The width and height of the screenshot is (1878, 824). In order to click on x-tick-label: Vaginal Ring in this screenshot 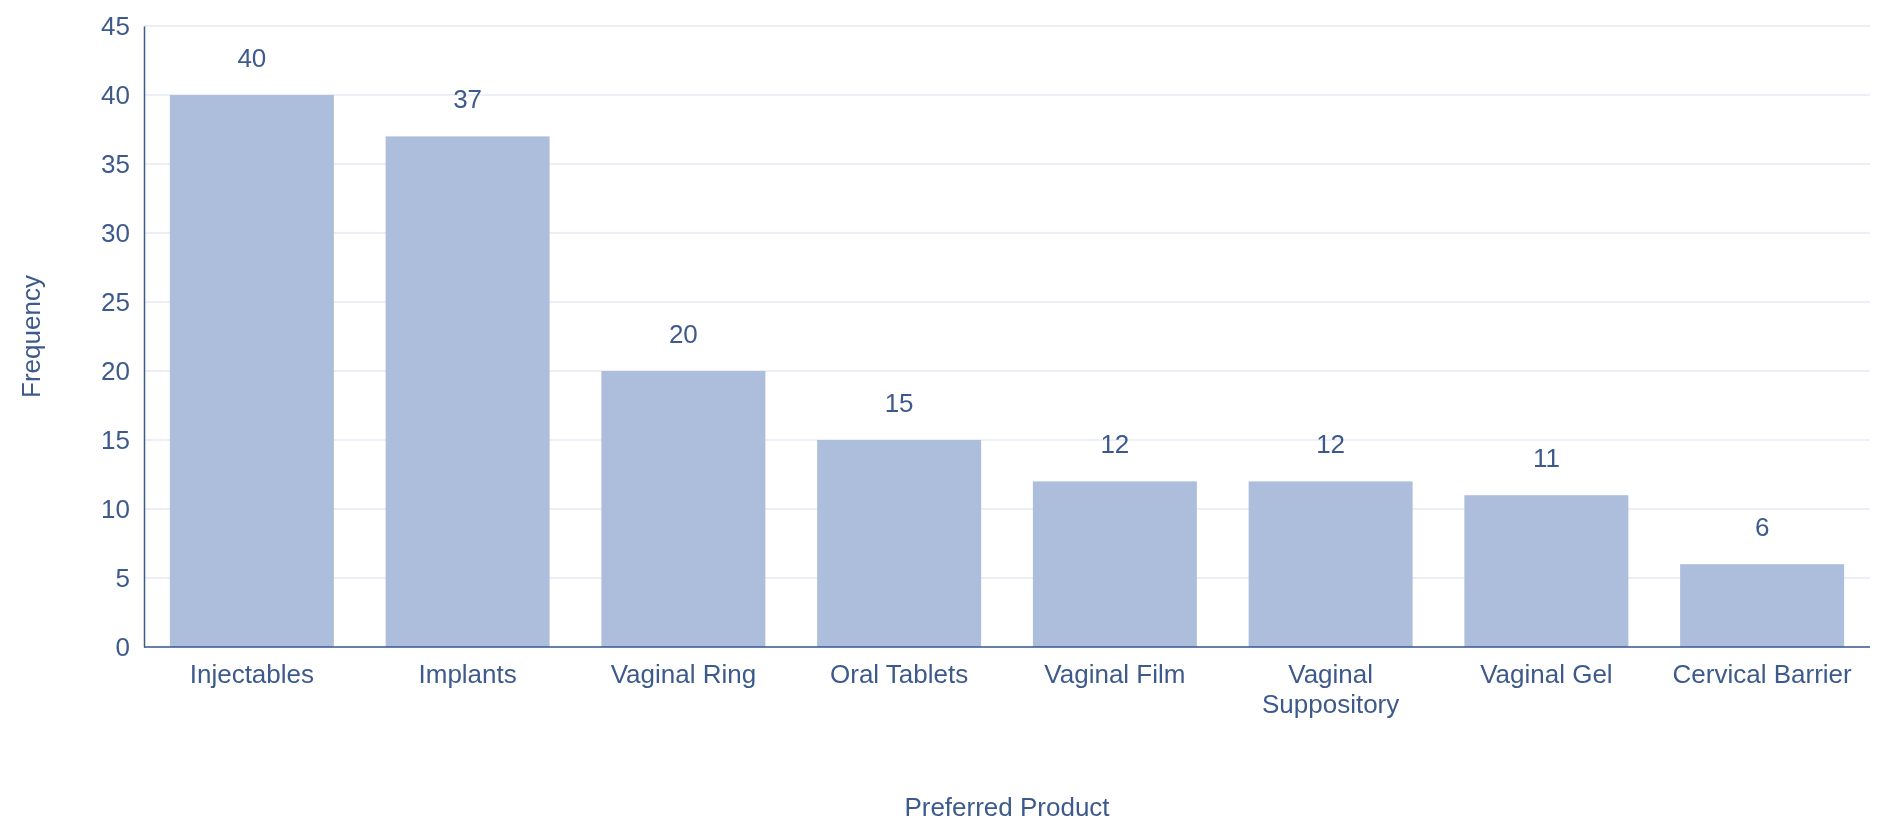, I will do `click(683, 674)`.